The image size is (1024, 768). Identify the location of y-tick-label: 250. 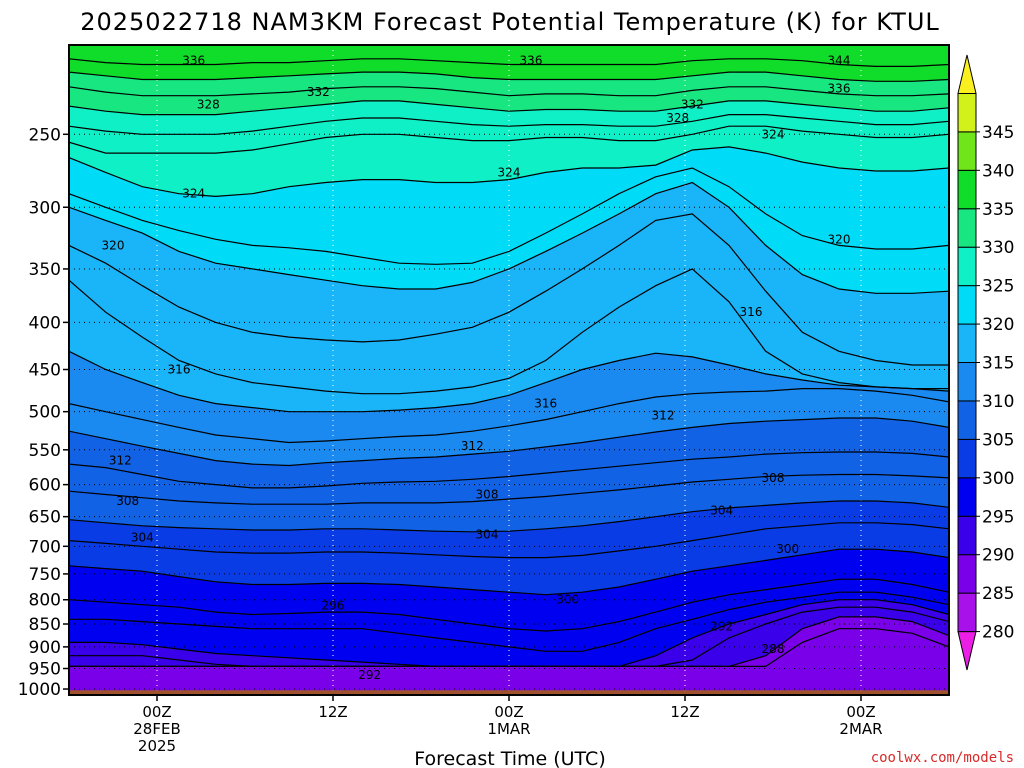
(45, 135).